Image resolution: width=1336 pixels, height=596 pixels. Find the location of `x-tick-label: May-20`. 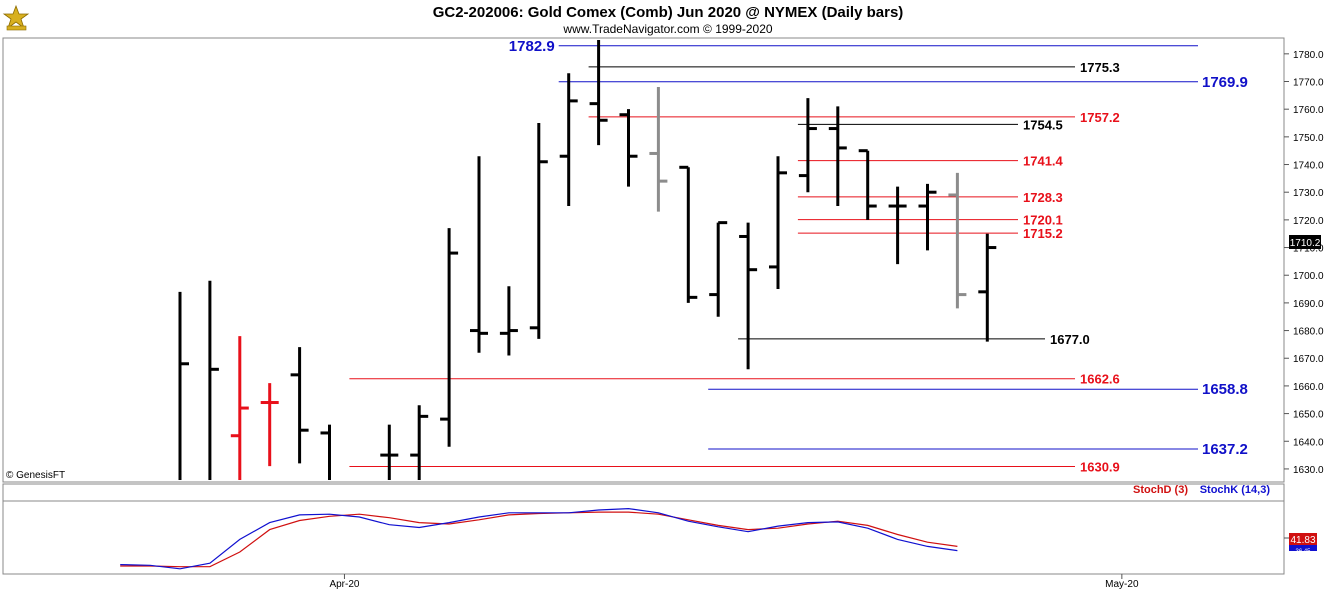

x-tick-label: May-20 is located at coordinates (1122, 584).